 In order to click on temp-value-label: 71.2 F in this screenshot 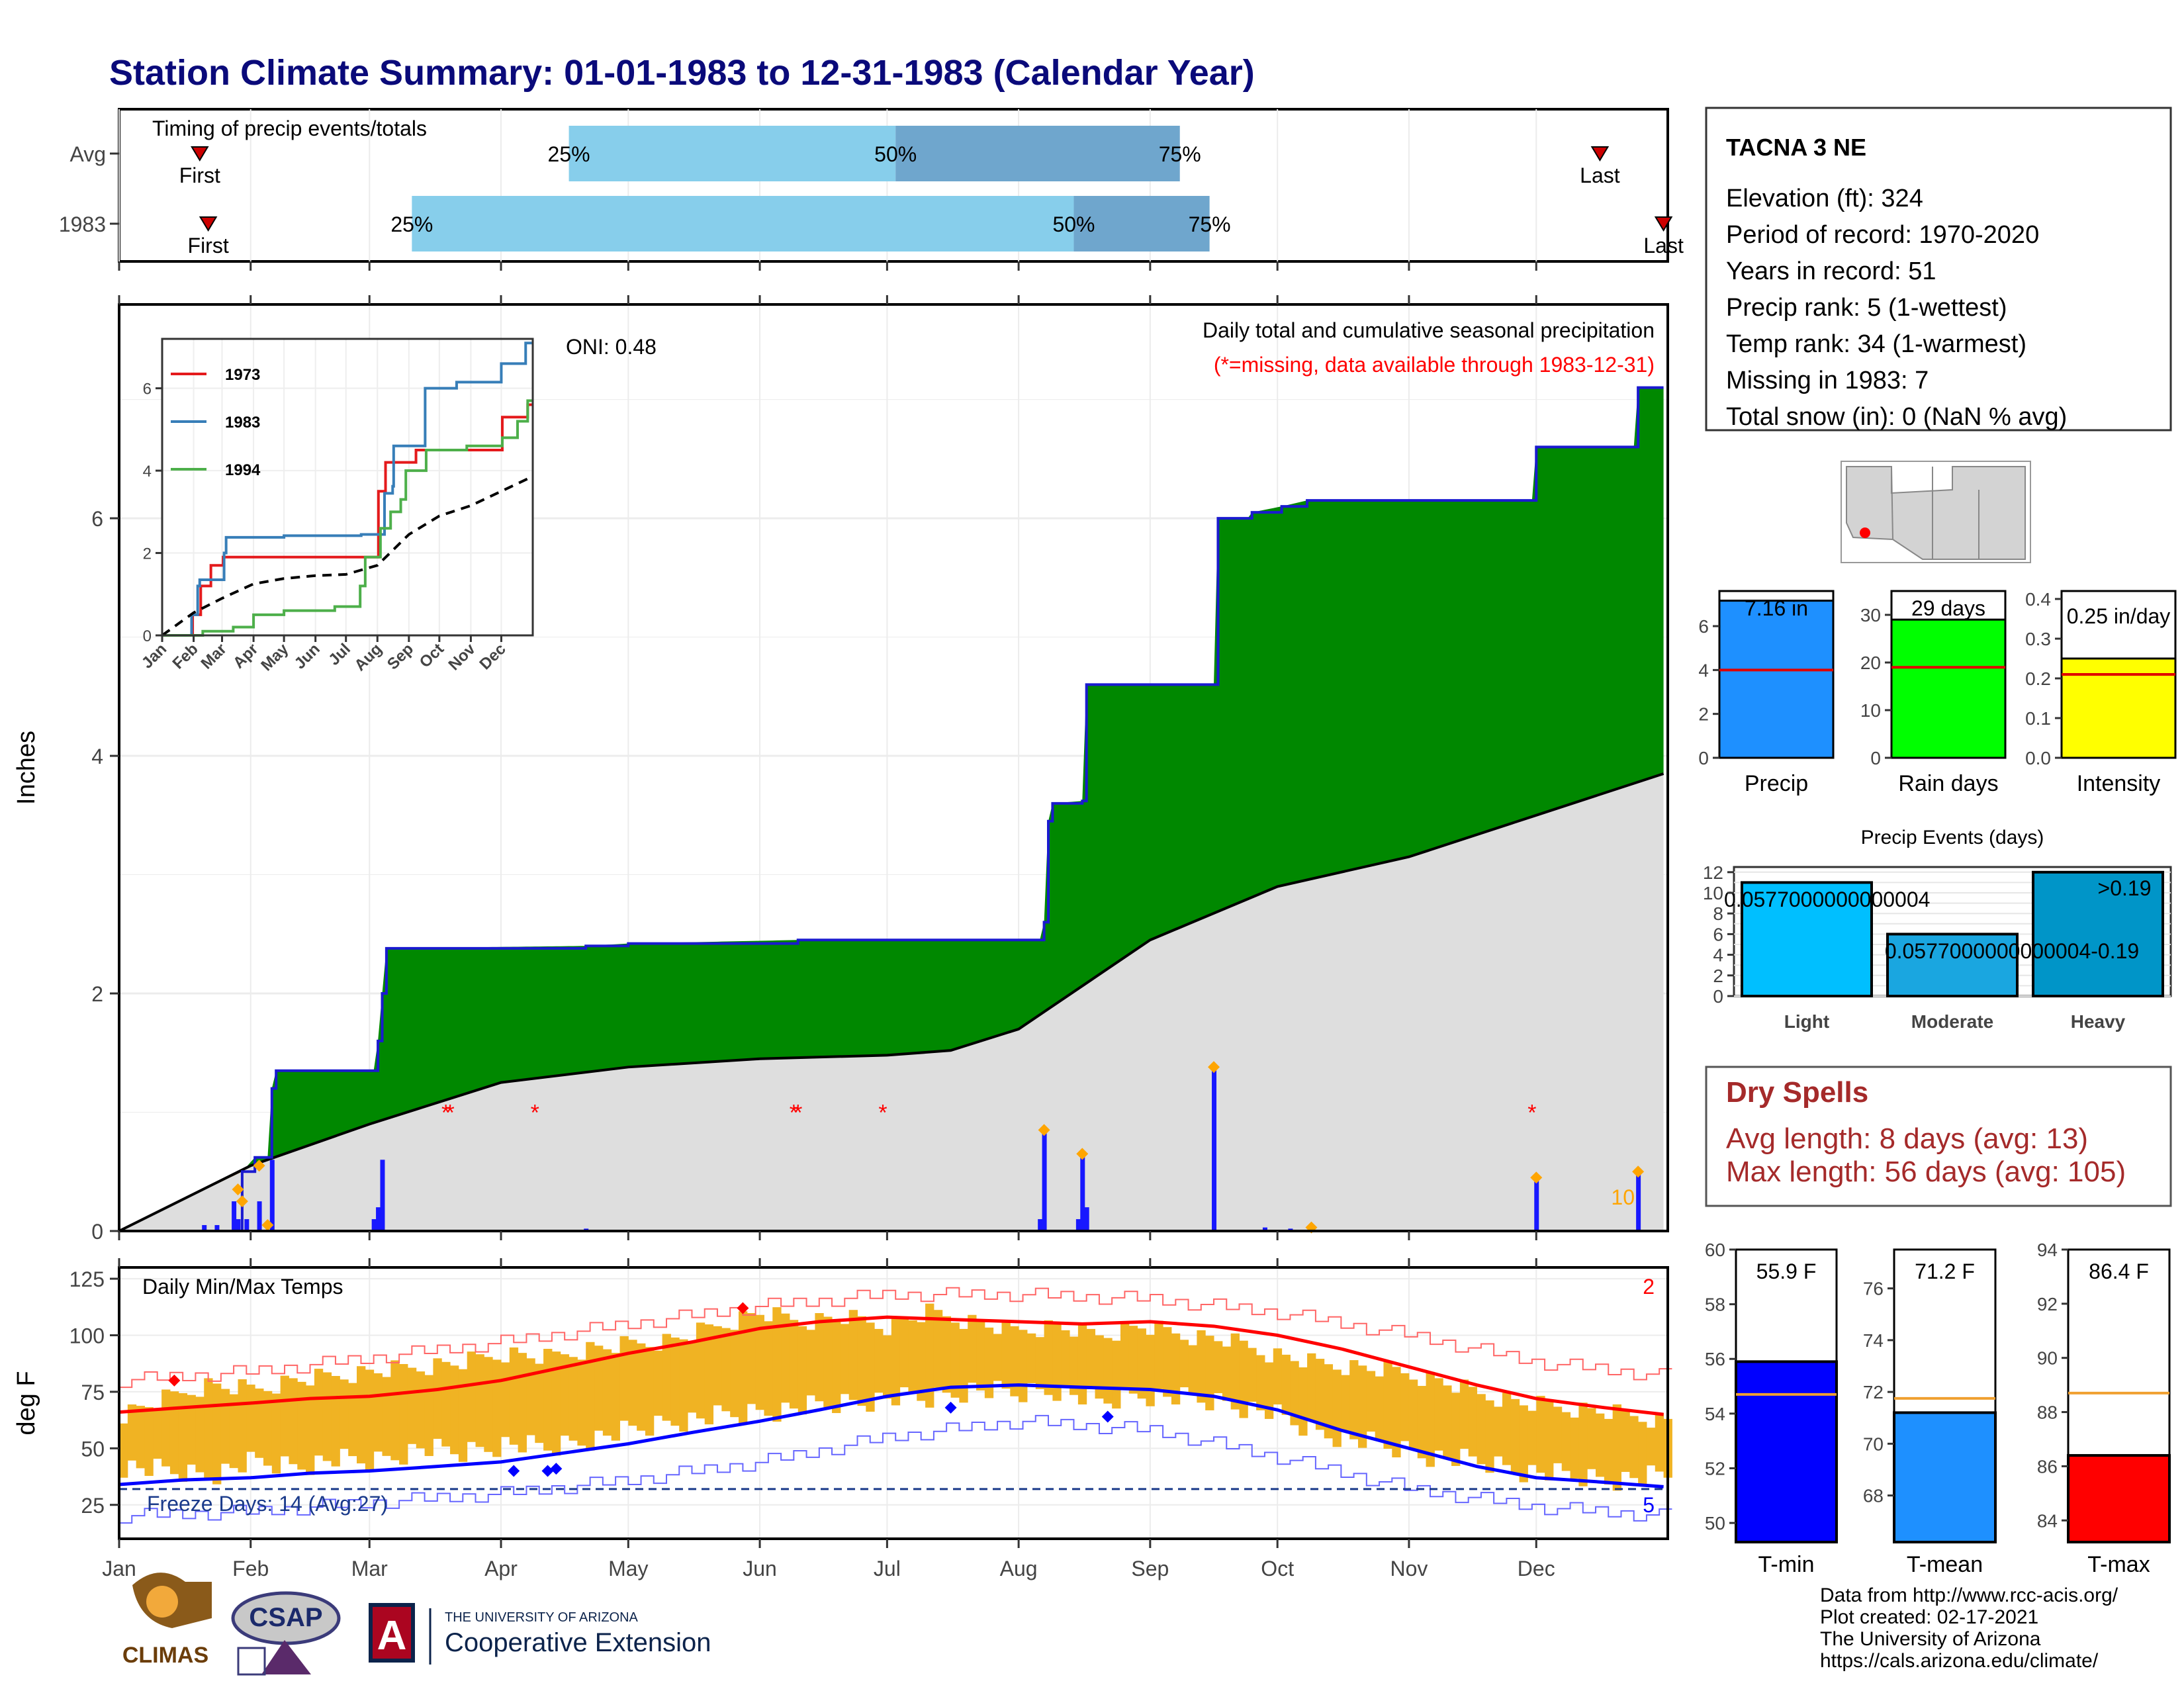, I will do `click(1945, 1271)`.